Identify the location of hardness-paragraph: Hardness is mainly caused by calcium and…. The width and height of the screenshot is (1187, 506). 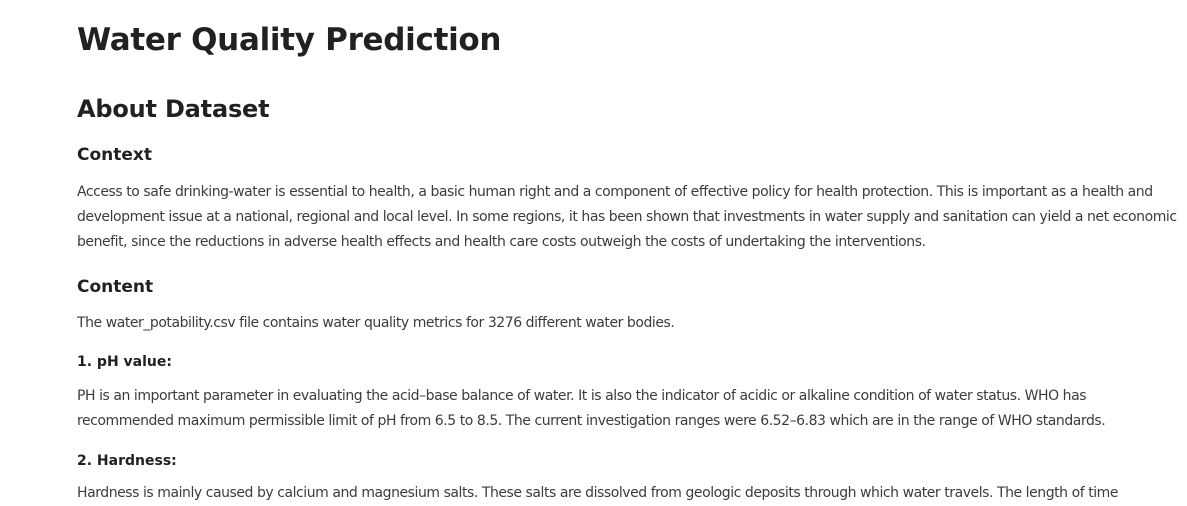
(598, 493).